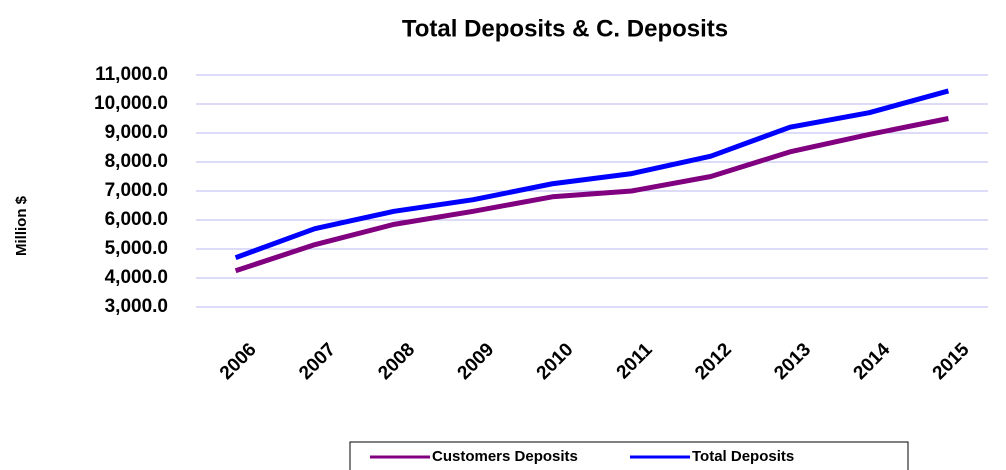 The height and width of the screenshot is (470, 1006). Describe the element at coordinates (131, 103) in the screenshot. I see `y-tick-label: 10,000.0` at that location.